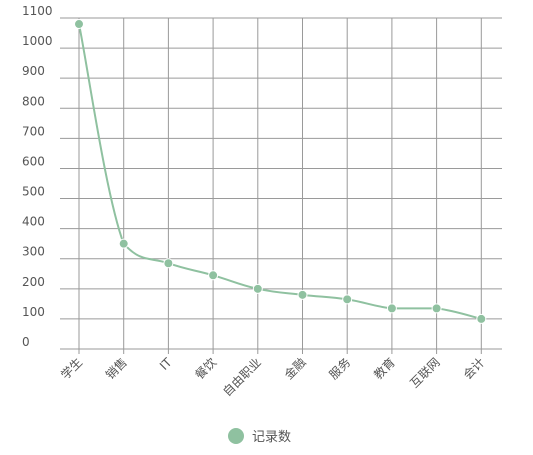 This screenshot has width=533, height=455. I want to click on y-tick-label: 600, so click(33, 161).